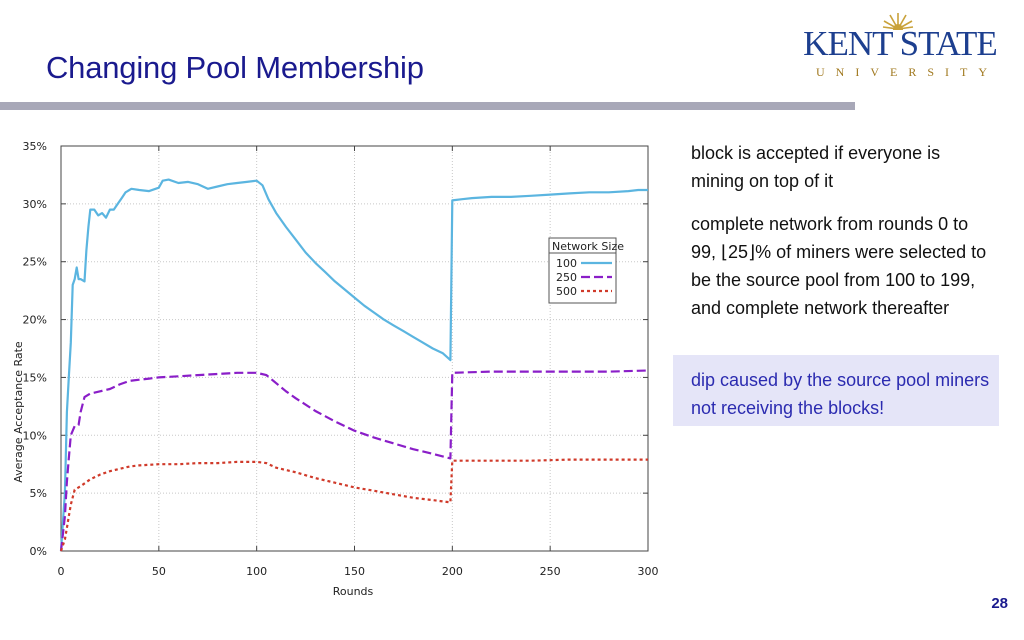 This screenshot has height=640, width=1024. I want to click on x-tick-label: 100, so click(256, 571).